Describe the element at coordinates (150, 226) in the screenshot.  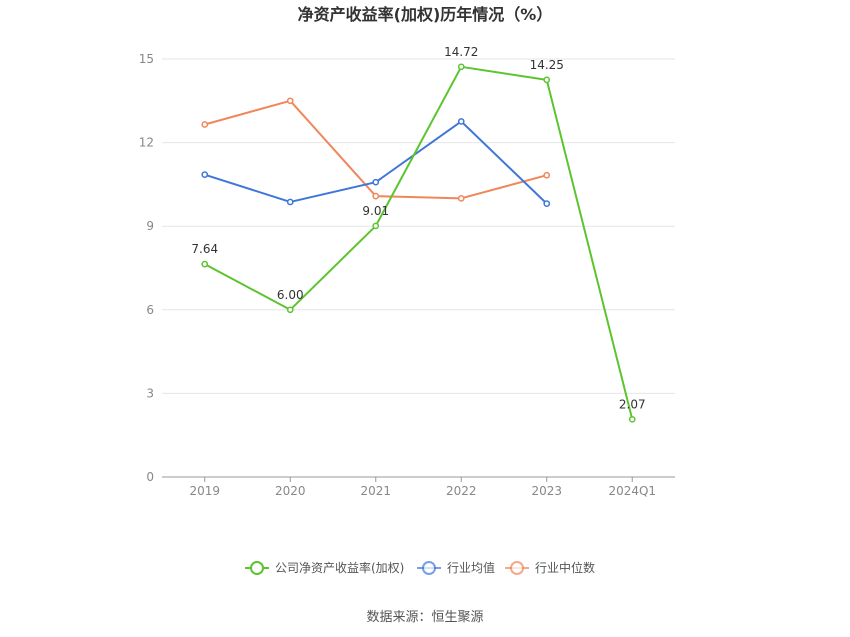
I see `y-tick-label: 9` at that location.